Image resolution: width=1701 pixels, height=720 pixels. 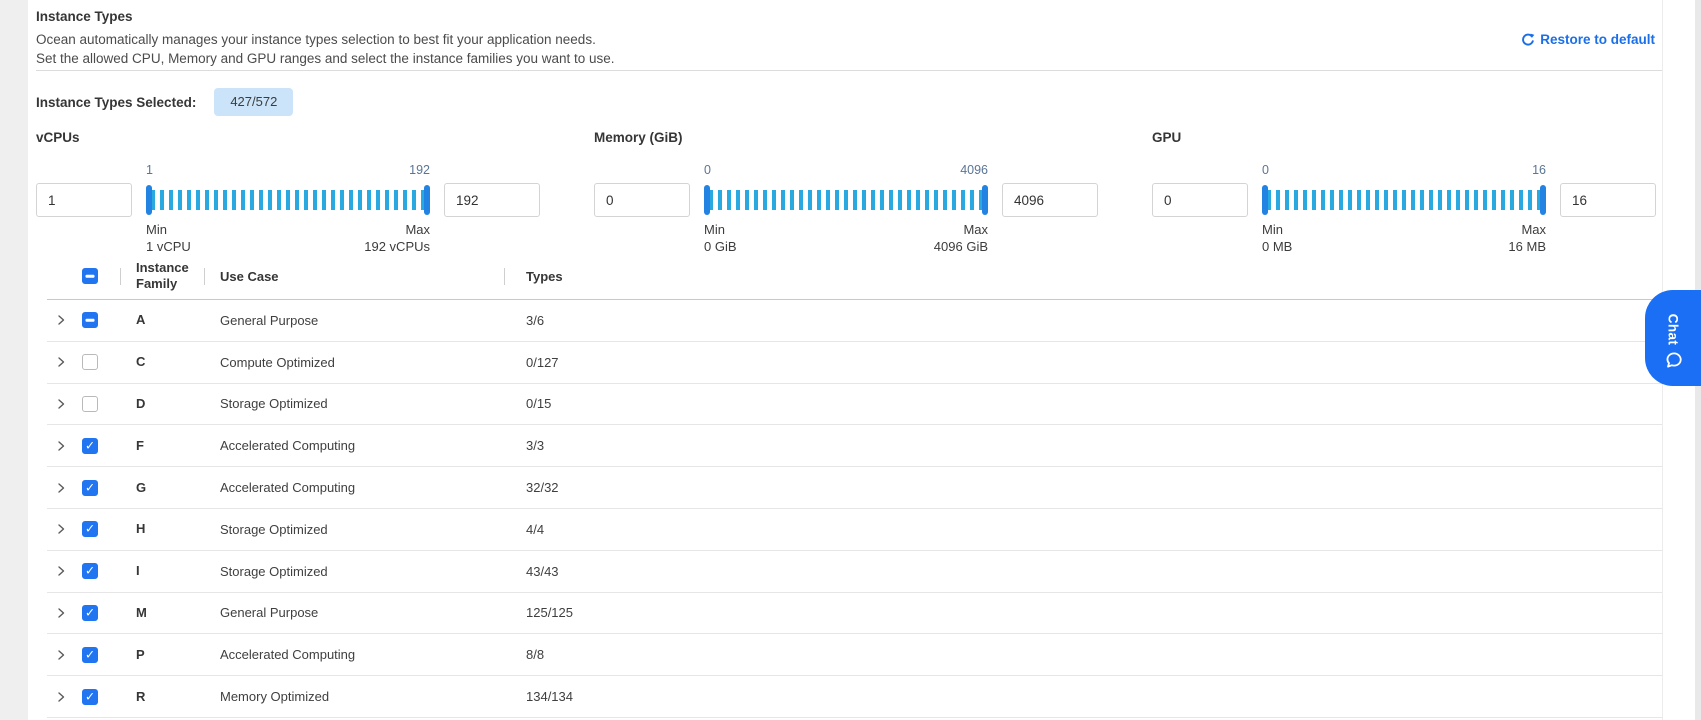 I want to click on family-label: I, so click(x=138, y=571).